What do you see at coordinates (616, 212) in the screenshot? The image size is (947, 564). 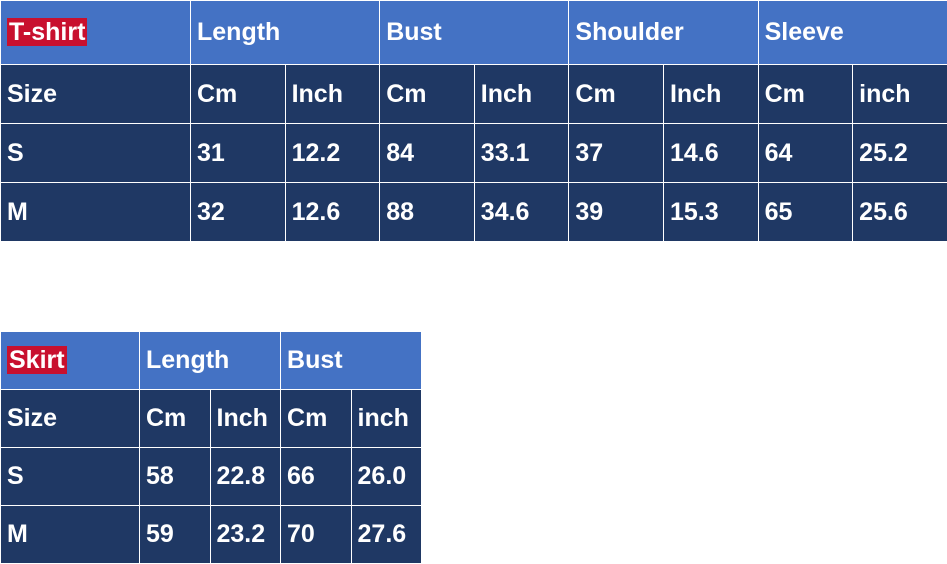 I see `measurement-cell: 39` at bounding box center [616, 212].